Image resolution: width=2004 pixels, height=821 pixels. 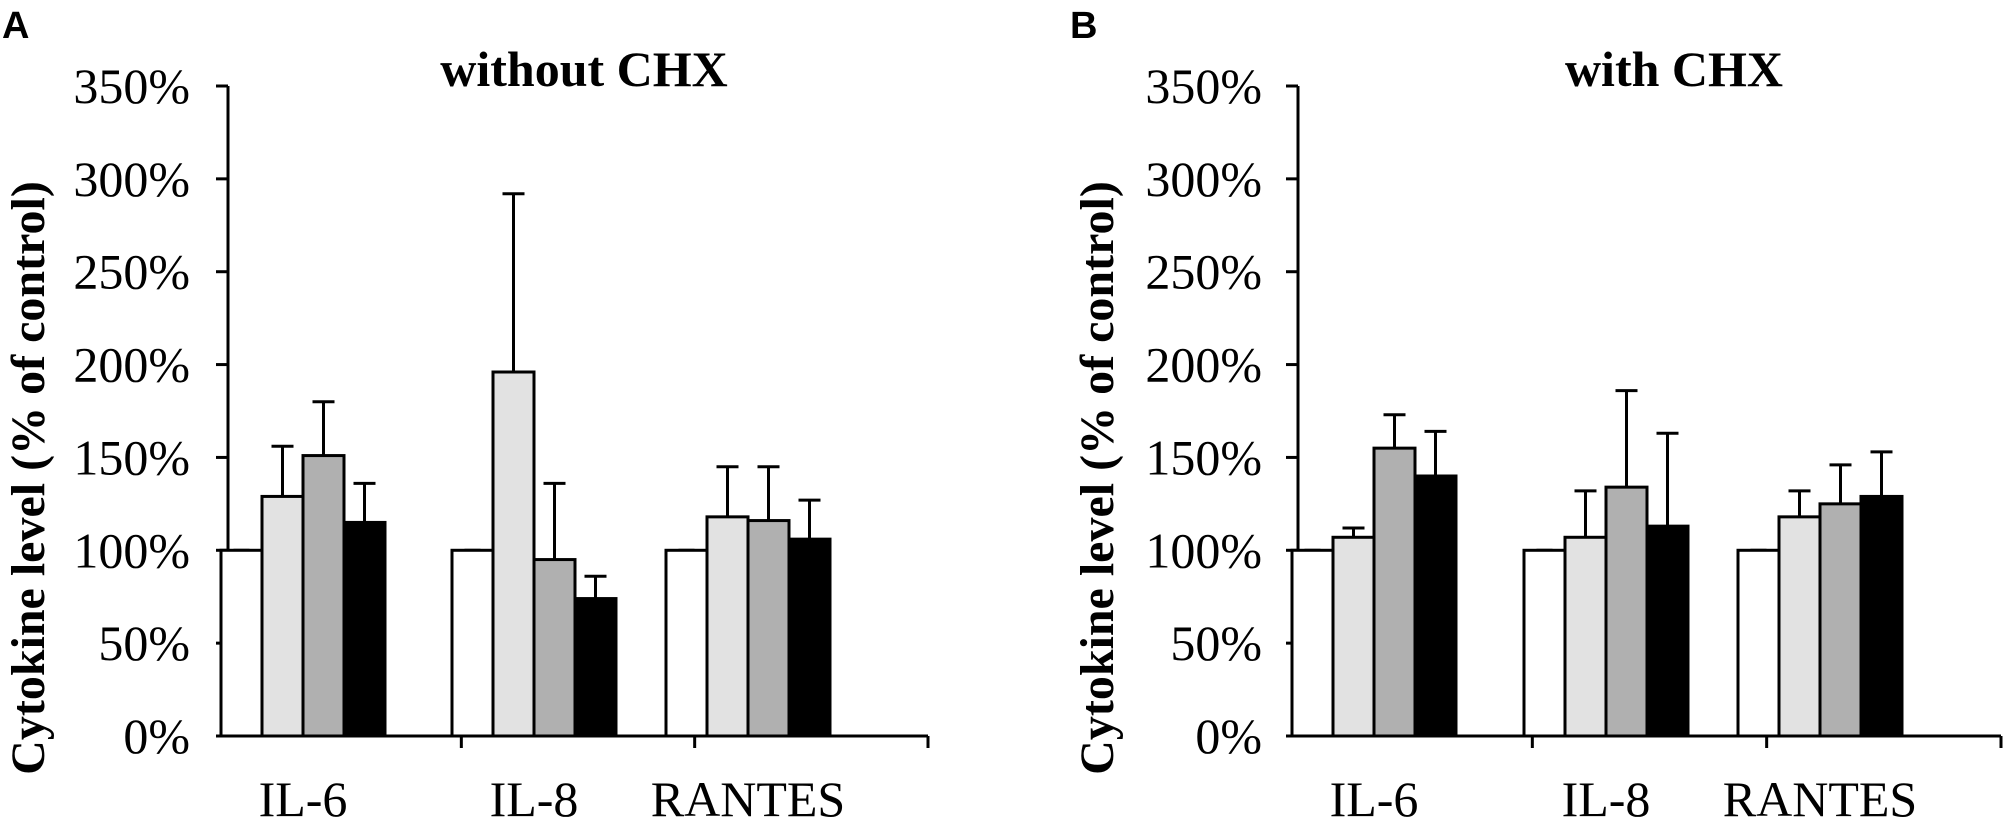 What do you see at coordinates (131, 86) in the screenshot?
I see `y-tick-label-a-350: 350%` at bounding box center [131, 86].